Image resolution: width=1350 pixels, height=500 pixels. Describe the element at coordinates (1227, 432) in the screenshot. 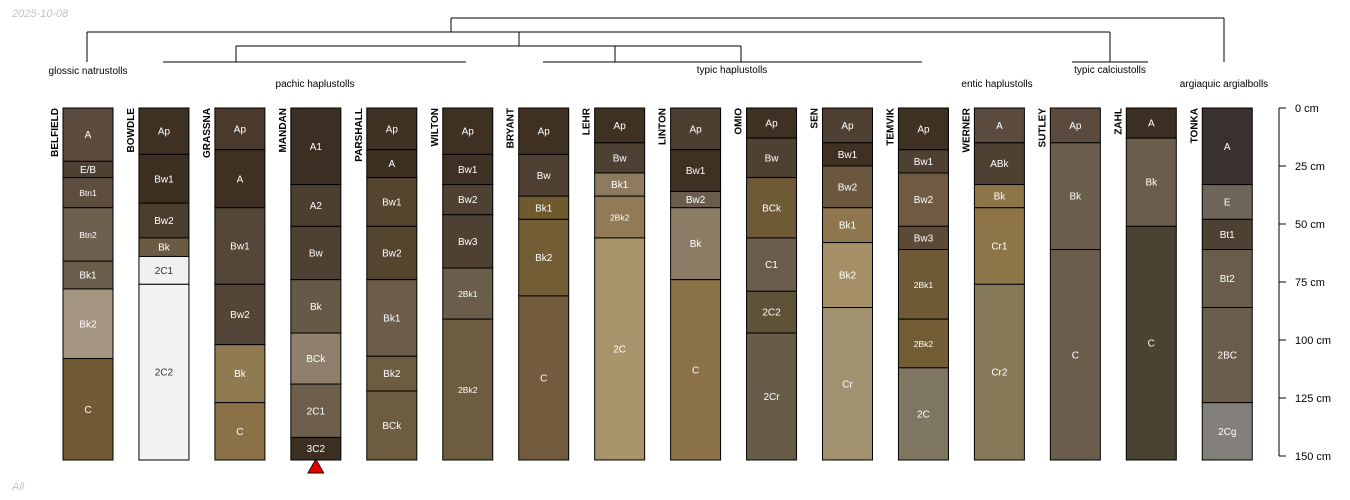

I see `horizon-label: 2Cg` at that location.